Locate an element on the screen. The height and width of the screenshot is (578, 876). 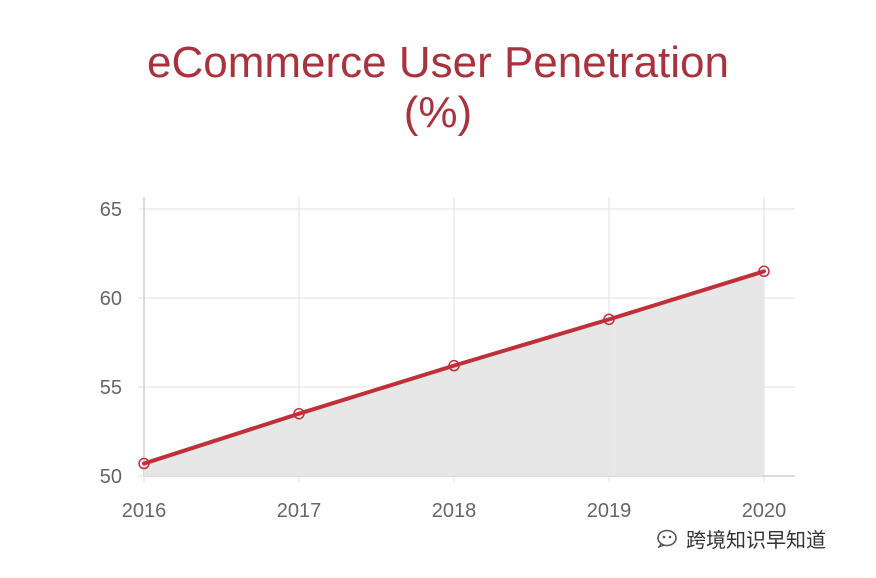
chart-title-line-1: eCommerce User Penetration is located at coordinates (437, 62).